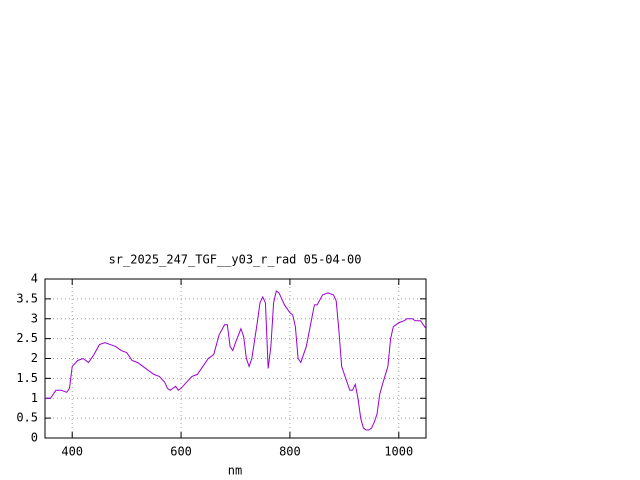  What do you see at coordinates (235, 260) in the screenshot?
I see `chart-title: sr_2025_247_TGF__y03_r_rad 05-04-00` at bounding box center [235, 260].